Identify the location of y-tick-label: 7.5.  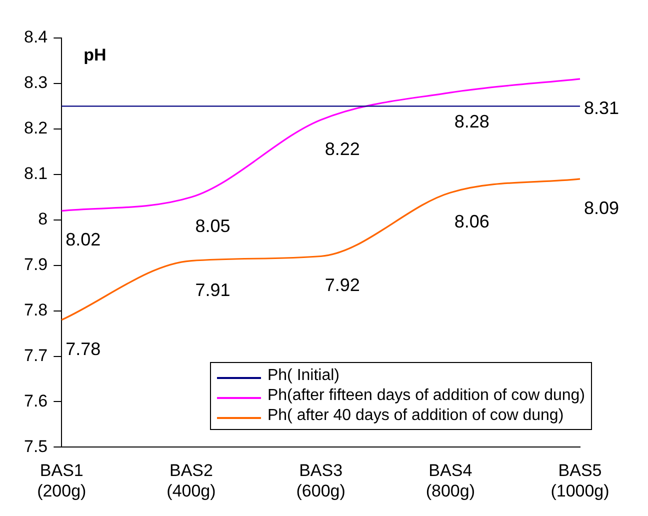
(36, 446).